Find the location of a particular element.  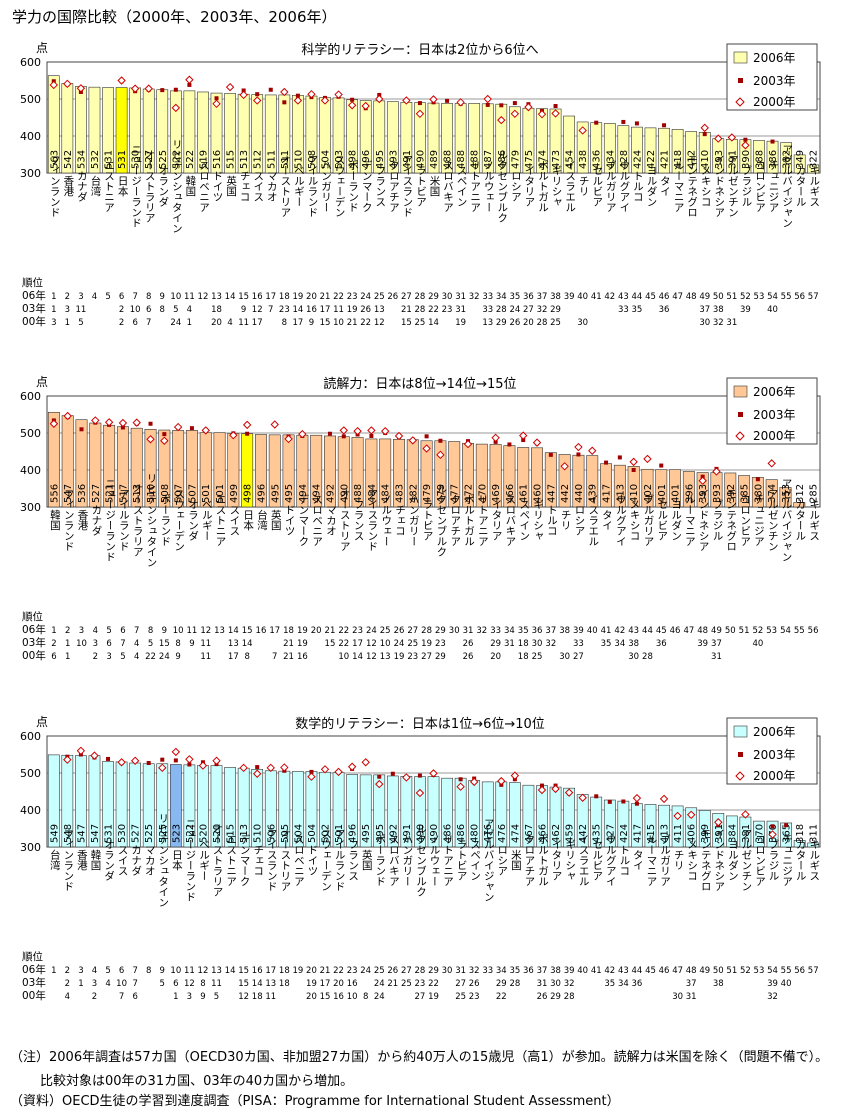

rank-value: 42 is located at coordinates (619, 631).